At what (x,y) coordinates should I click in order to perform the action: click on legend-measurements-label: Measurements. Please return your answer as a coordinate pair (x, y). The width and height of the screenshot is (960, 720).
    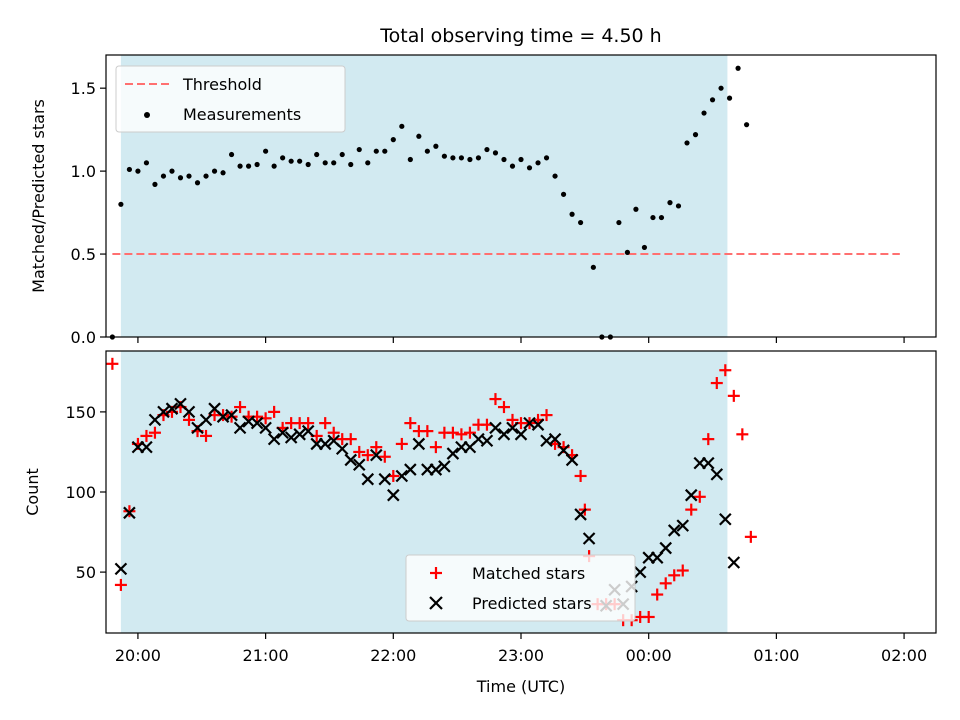
    Looking at the image, I should click on (242, 114).